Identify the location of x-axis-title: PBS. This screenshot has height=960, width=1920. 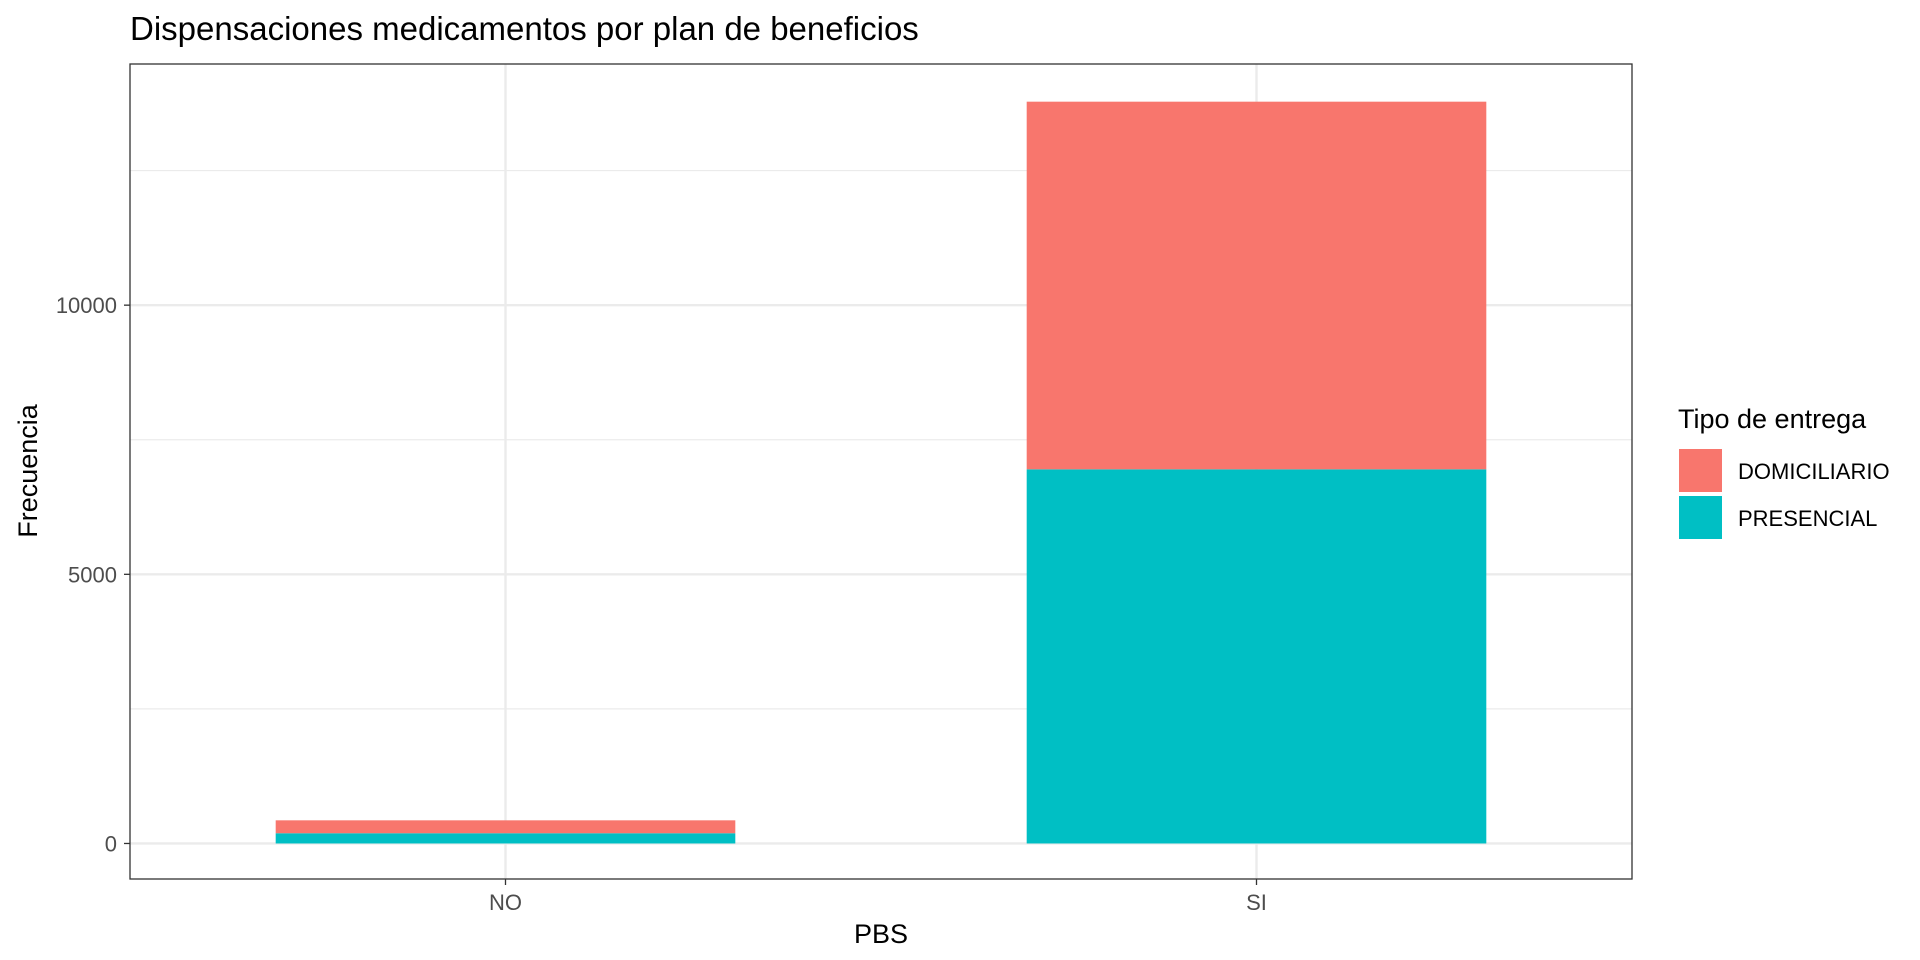
(881, 934).